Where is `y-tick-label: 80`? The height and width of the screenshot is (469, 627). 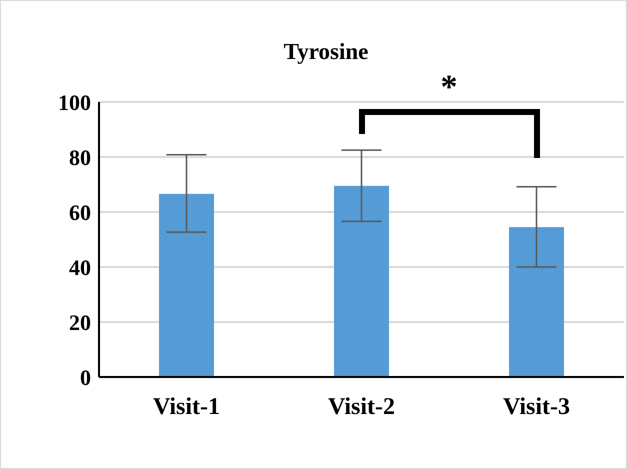 y-tick-label: 80 is located at coordinates (80, 157).